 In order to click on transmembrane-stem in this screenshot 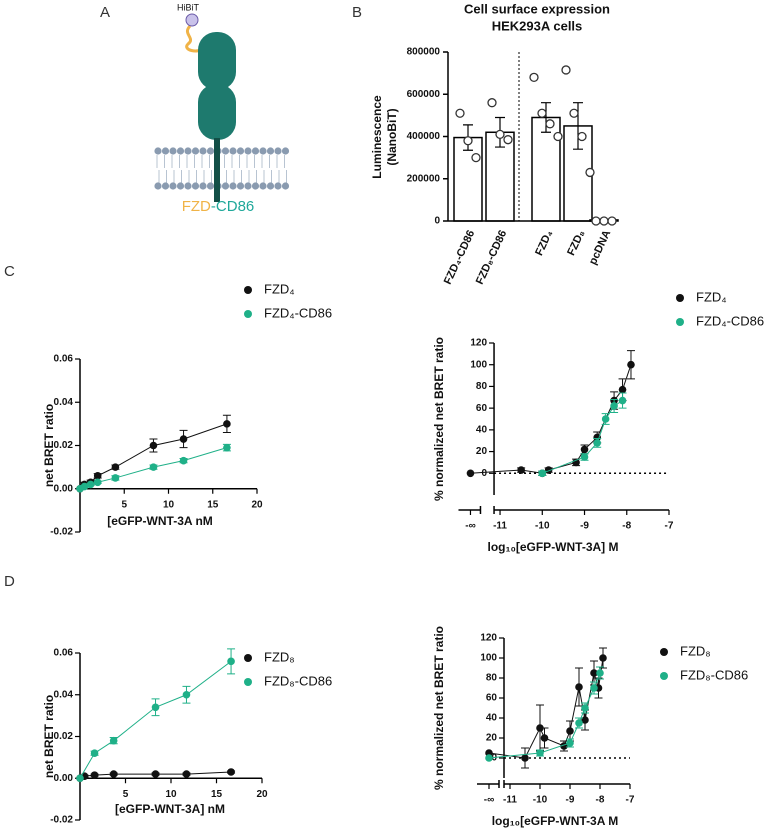, I will do `click(217, 170)`.